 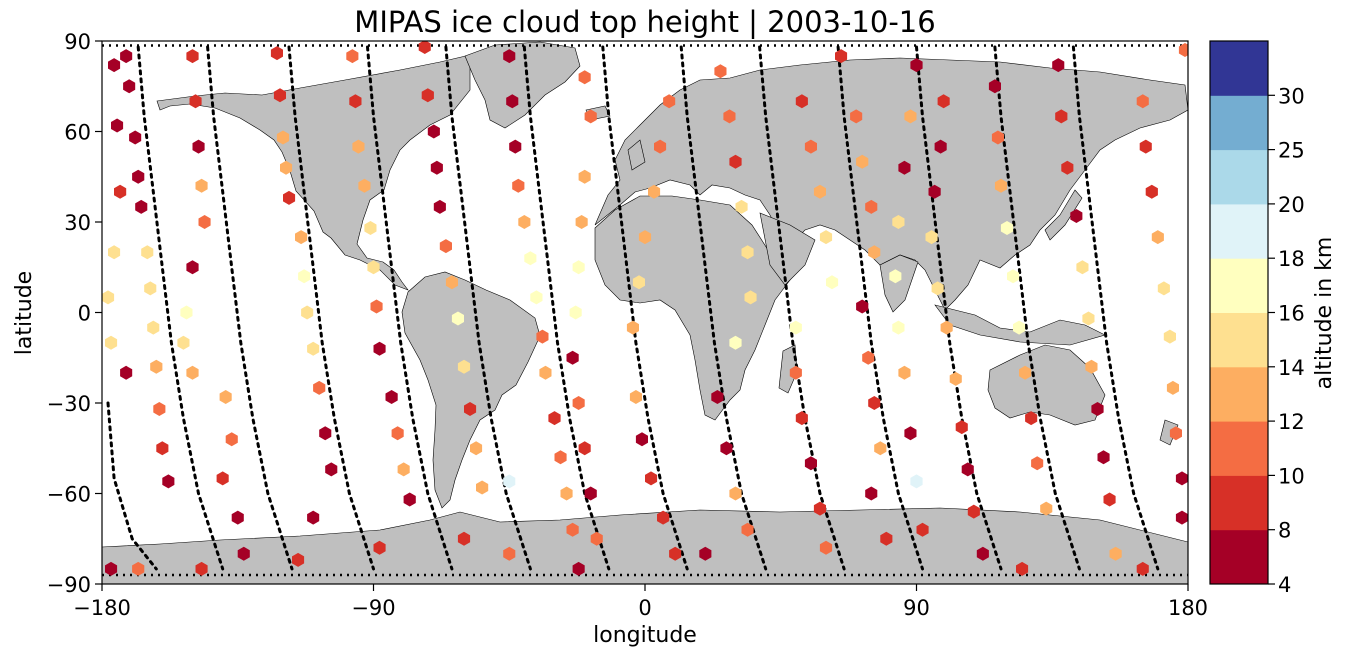 What do you see at coordinates (1291, 368) in the screenshot?
I see `colorbar-tick-label: 14` at bounding box center [1291, 368].